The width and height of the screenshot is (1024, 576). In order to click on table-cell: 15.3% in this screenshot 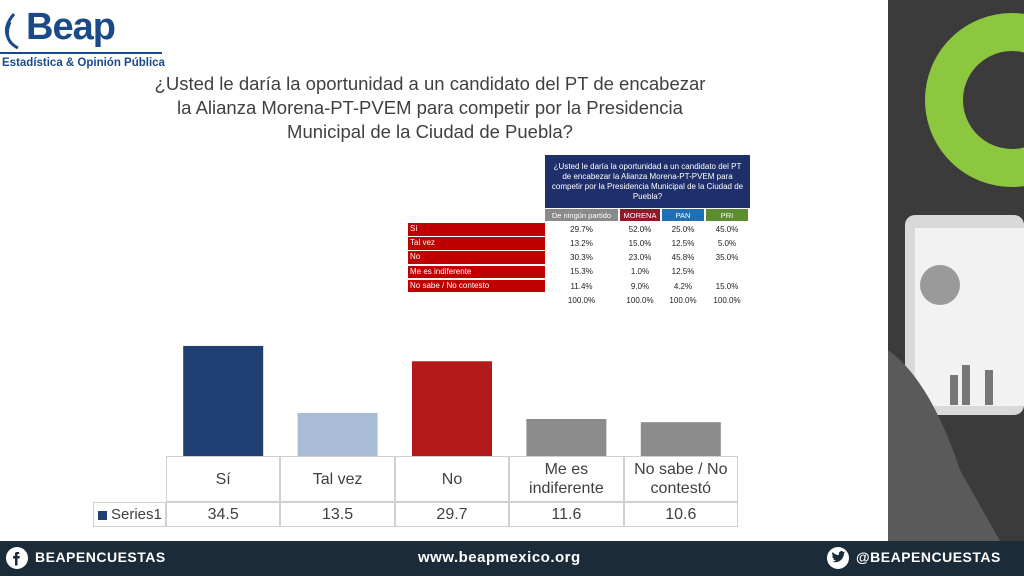, I will do `click(581, 272)`.